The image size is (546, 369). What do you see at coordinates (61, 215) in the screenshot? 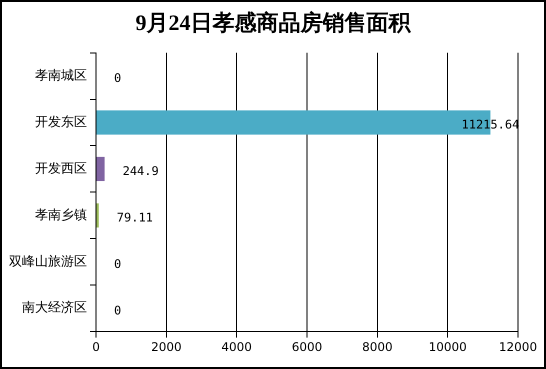
I see `y-tick-label: 孝南乡镇` at bounding box center [61, 215].